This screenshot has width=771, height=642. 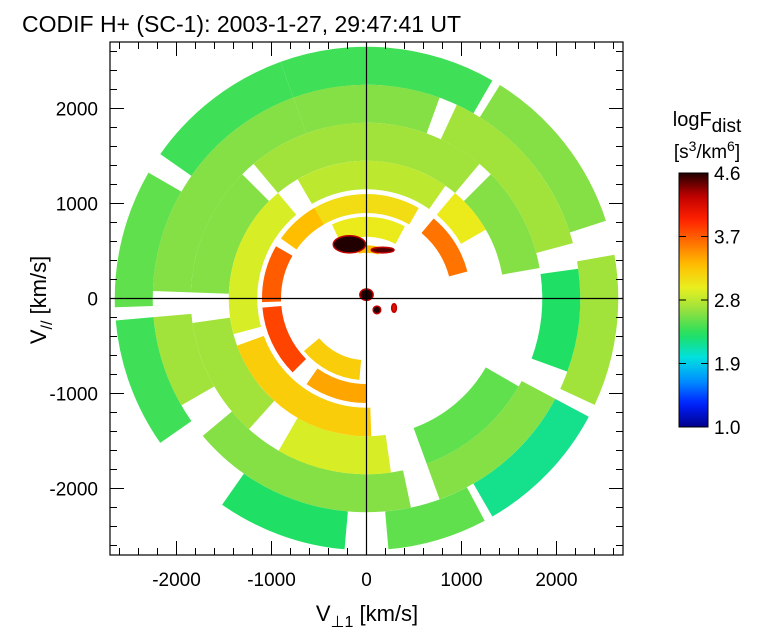 I want to click on y-tick-label: -1000, so click(x=73, y=395).